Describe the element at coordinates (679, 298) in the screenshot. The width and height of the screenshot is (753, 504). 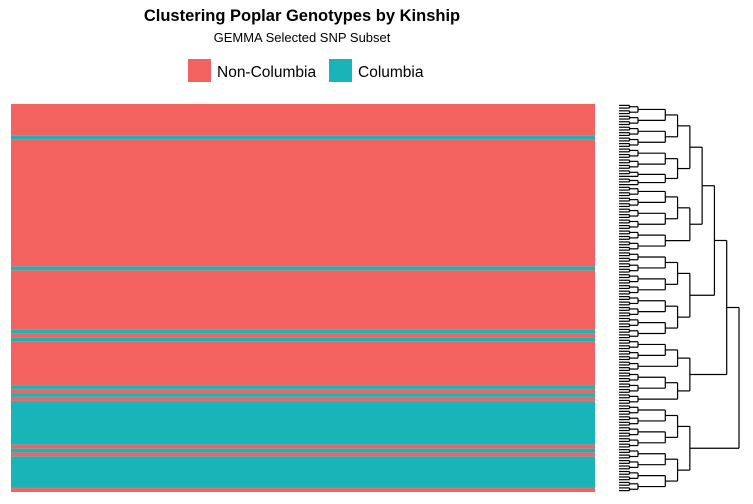
I see `dendrogram` at that location.